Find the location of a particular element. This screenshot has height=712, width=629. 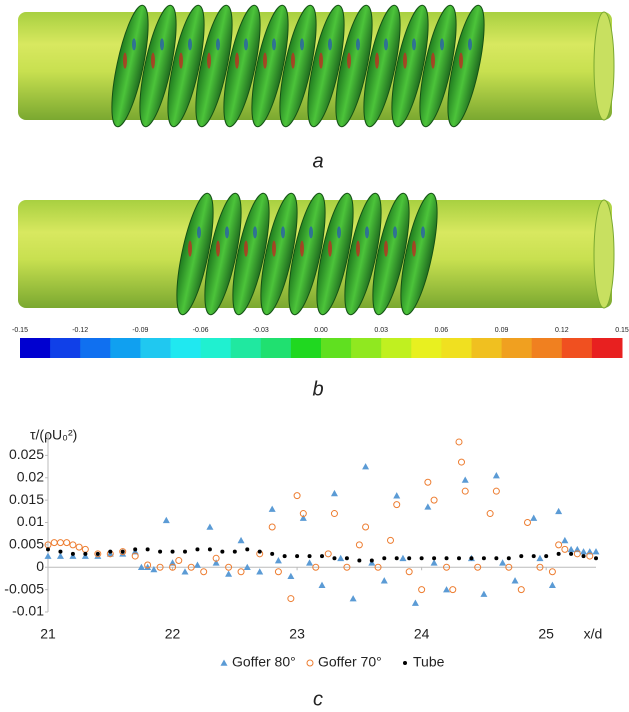

x-tick-label: 22 is located at coordinates (173, 634).